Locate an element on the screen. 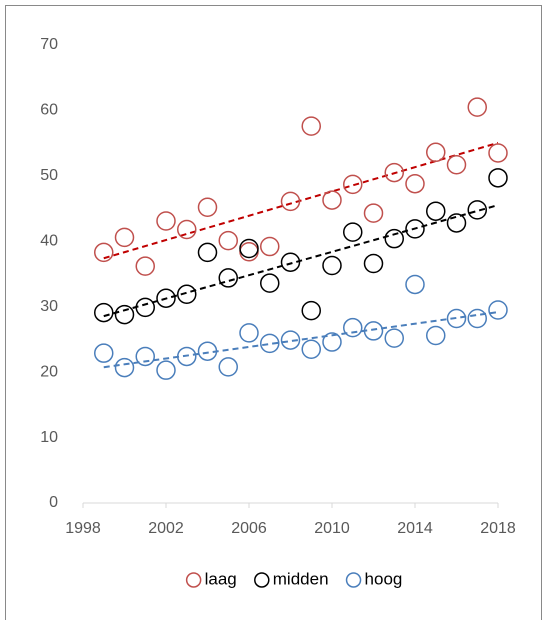 The height and width of the screenshot is (620, 547). legend-label: laag is located at coordinates (221, 578).